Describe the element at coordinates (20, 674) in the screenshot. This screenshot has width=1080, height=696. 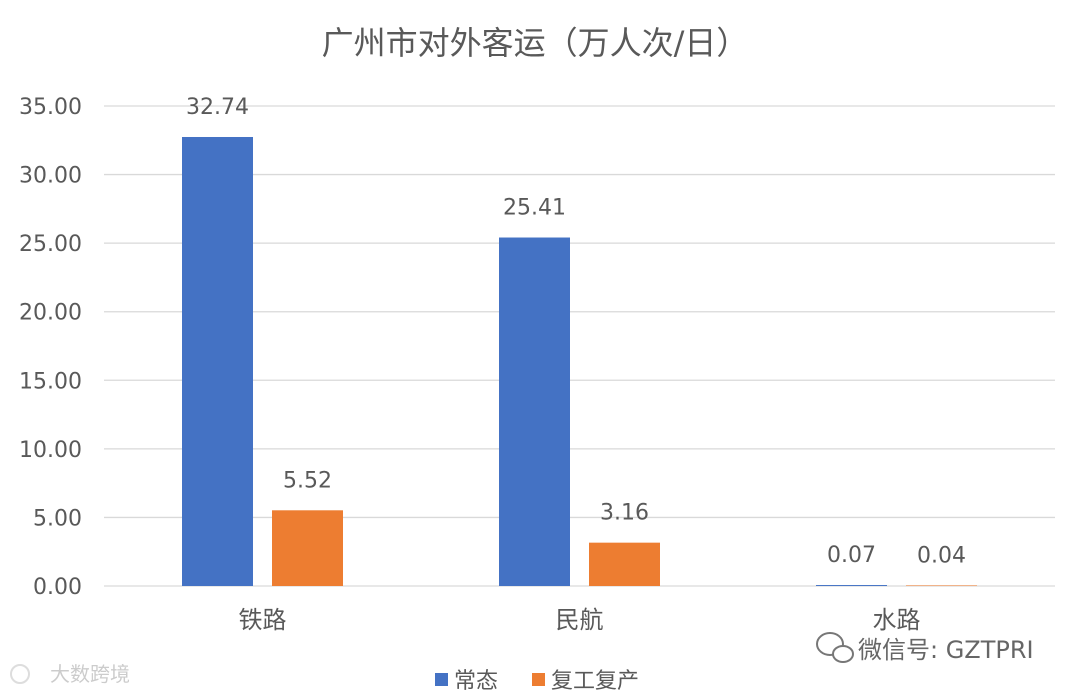
I see `corner-logo-icon` at that location.